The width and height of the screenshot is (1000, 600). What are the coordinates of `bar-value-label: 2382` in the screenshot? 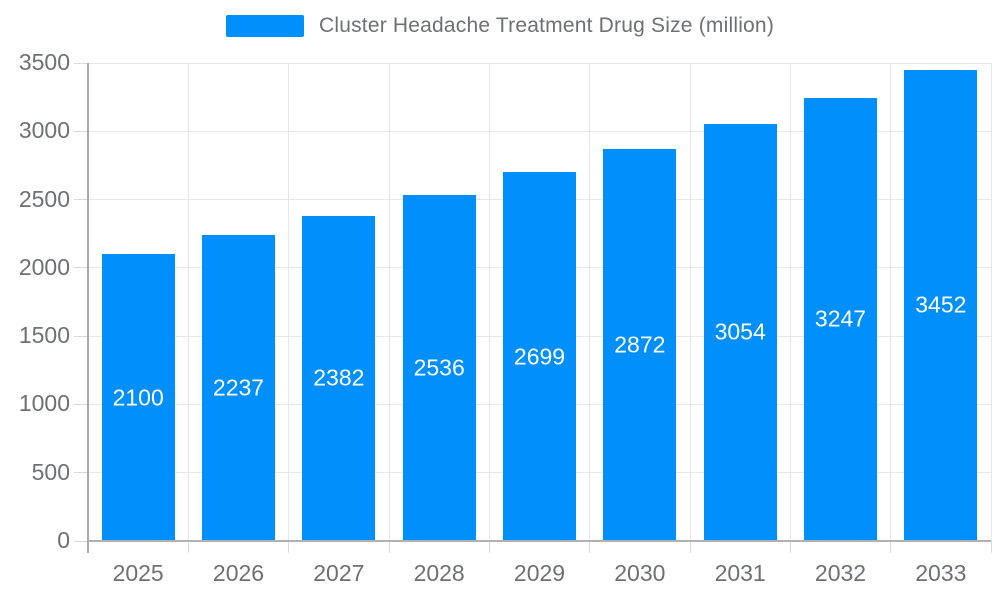 It's located at (339, 377).